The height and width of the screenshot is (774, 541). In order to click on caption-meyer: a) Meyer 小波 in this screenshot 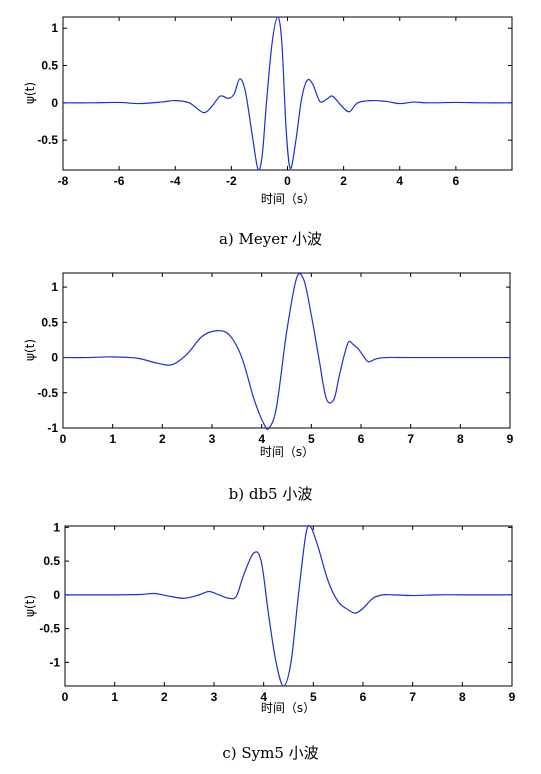, I will do `click(270, 239)`.